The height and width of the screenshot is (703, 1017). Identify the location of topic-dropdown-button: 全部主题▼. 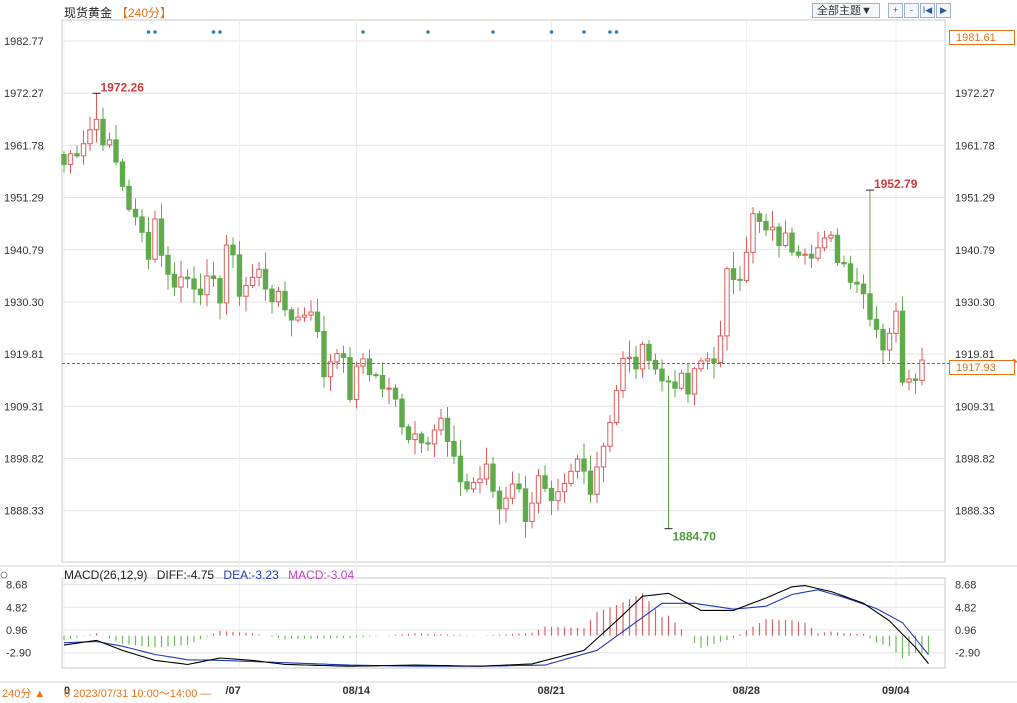
(846, 10).